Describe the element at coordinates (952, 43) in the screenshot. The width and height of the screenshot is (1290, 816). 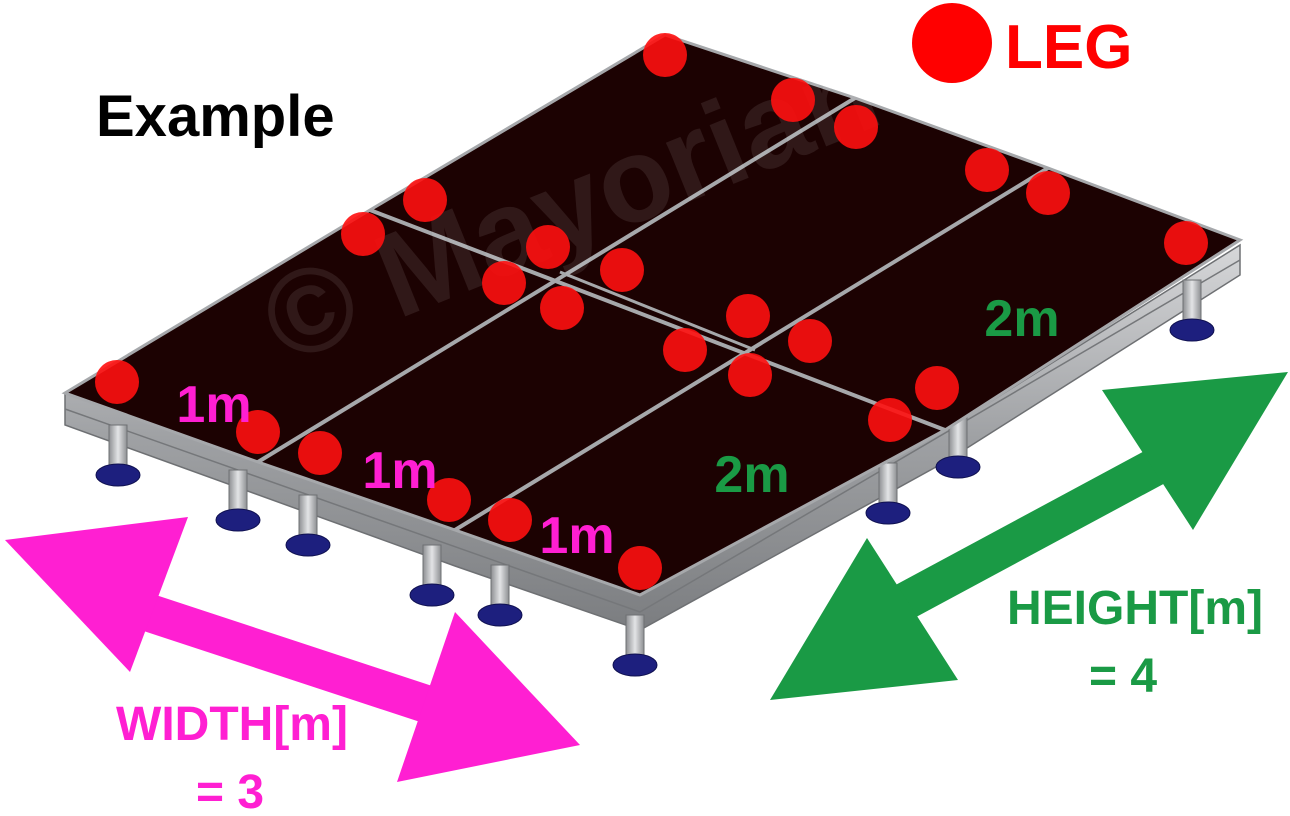
I see `legend-leg-marker` at that location.